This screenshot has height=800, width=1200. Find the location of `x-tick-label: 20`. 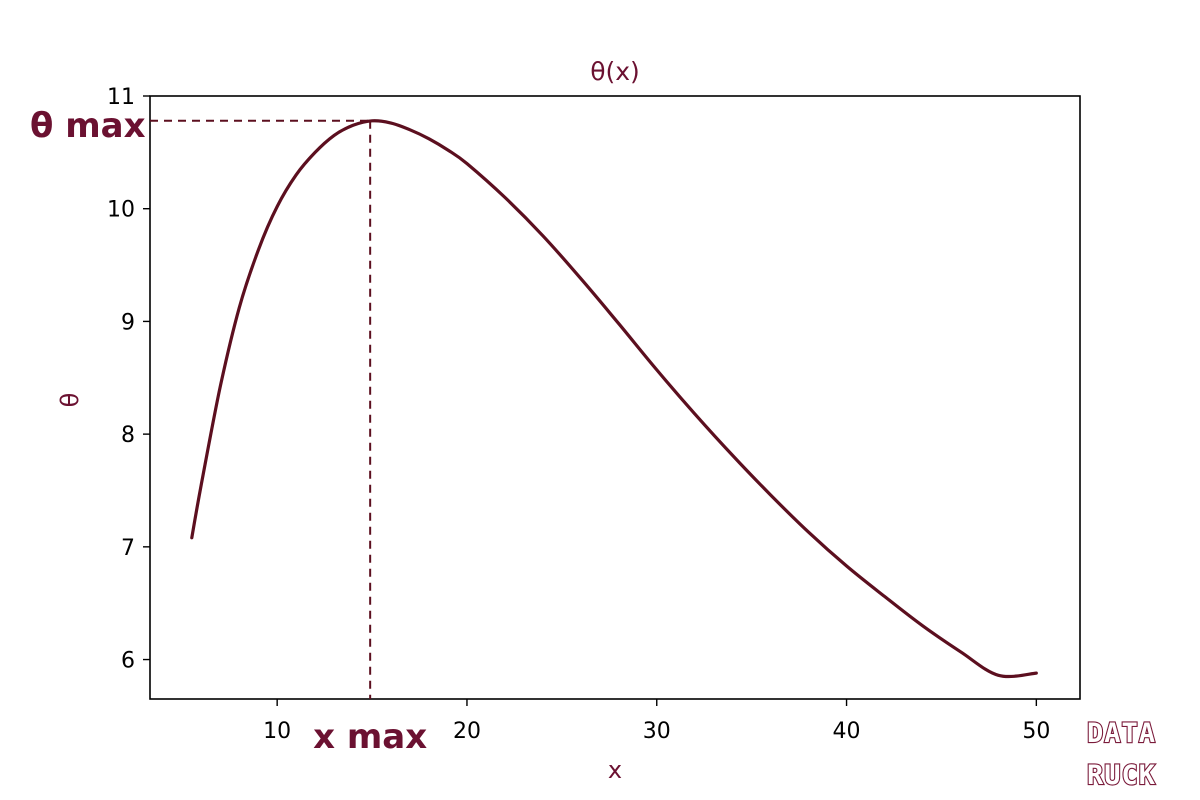

x-tick-label: 20 is located at coordinates (467, 731).